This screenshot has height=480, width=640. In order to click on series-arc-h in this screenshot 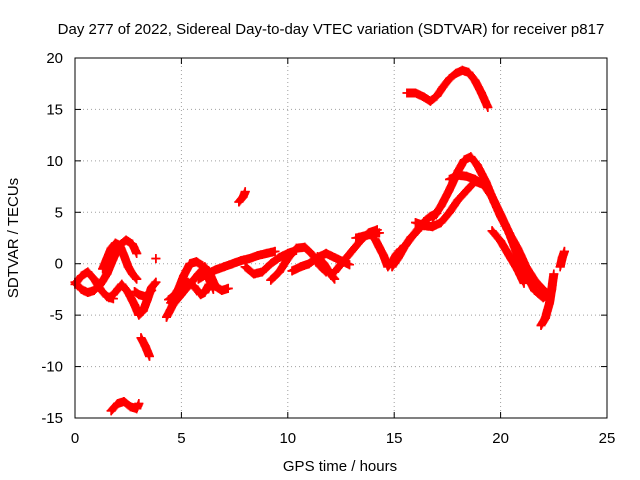, I will do `click(125, 406)`.